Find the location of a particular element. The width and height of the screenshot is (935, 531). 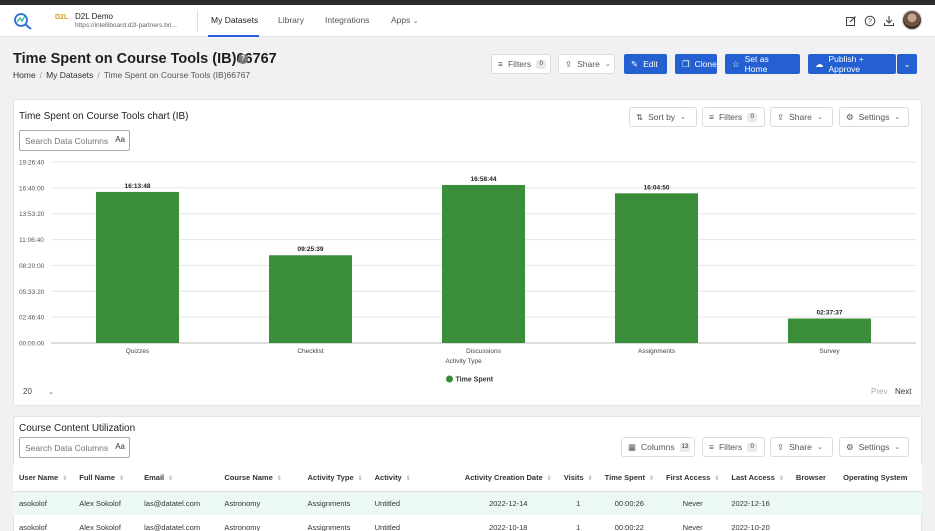

chart-filters-button: ≡ Filters 0 is located at coordinates (733, 117).